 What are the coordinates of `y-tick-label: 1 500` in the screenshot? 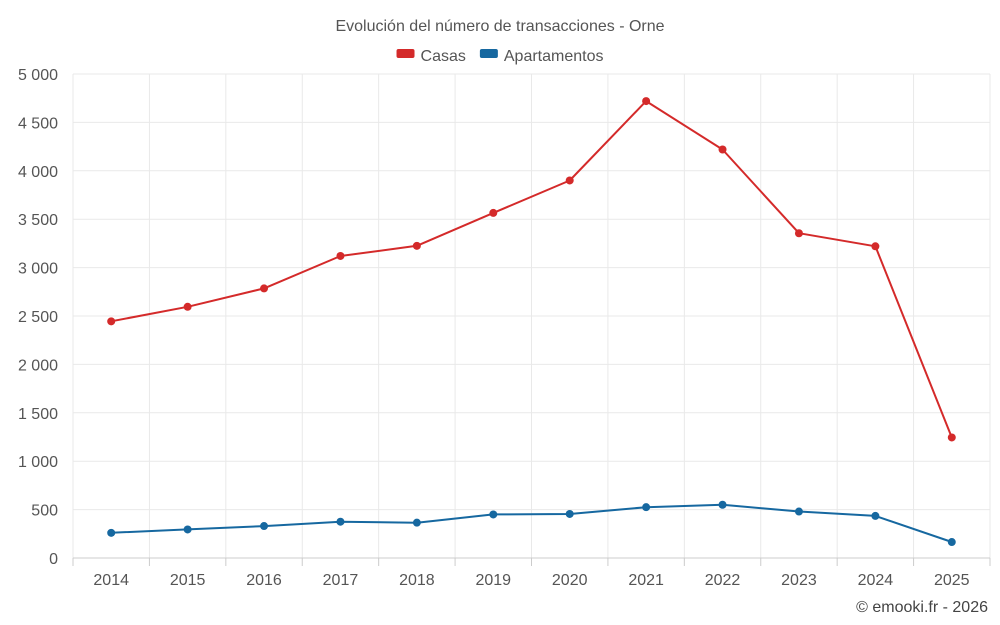 It's located at (38, 414).